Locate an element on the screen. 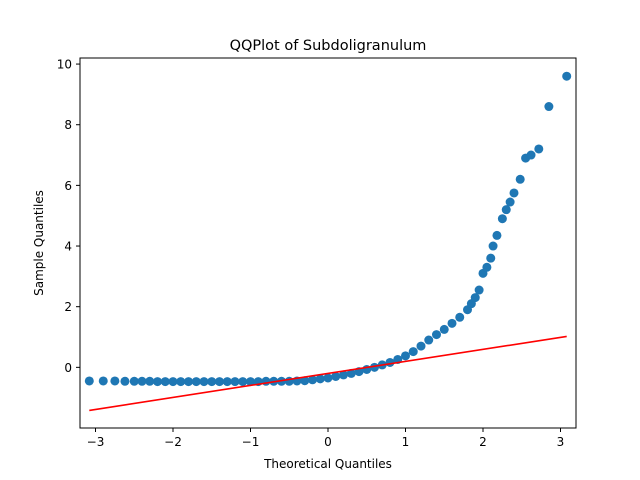 Image resolution: width=640 pixels, height=480 pixels. x-tick-label: −3 is located at coordinates (96, 442).